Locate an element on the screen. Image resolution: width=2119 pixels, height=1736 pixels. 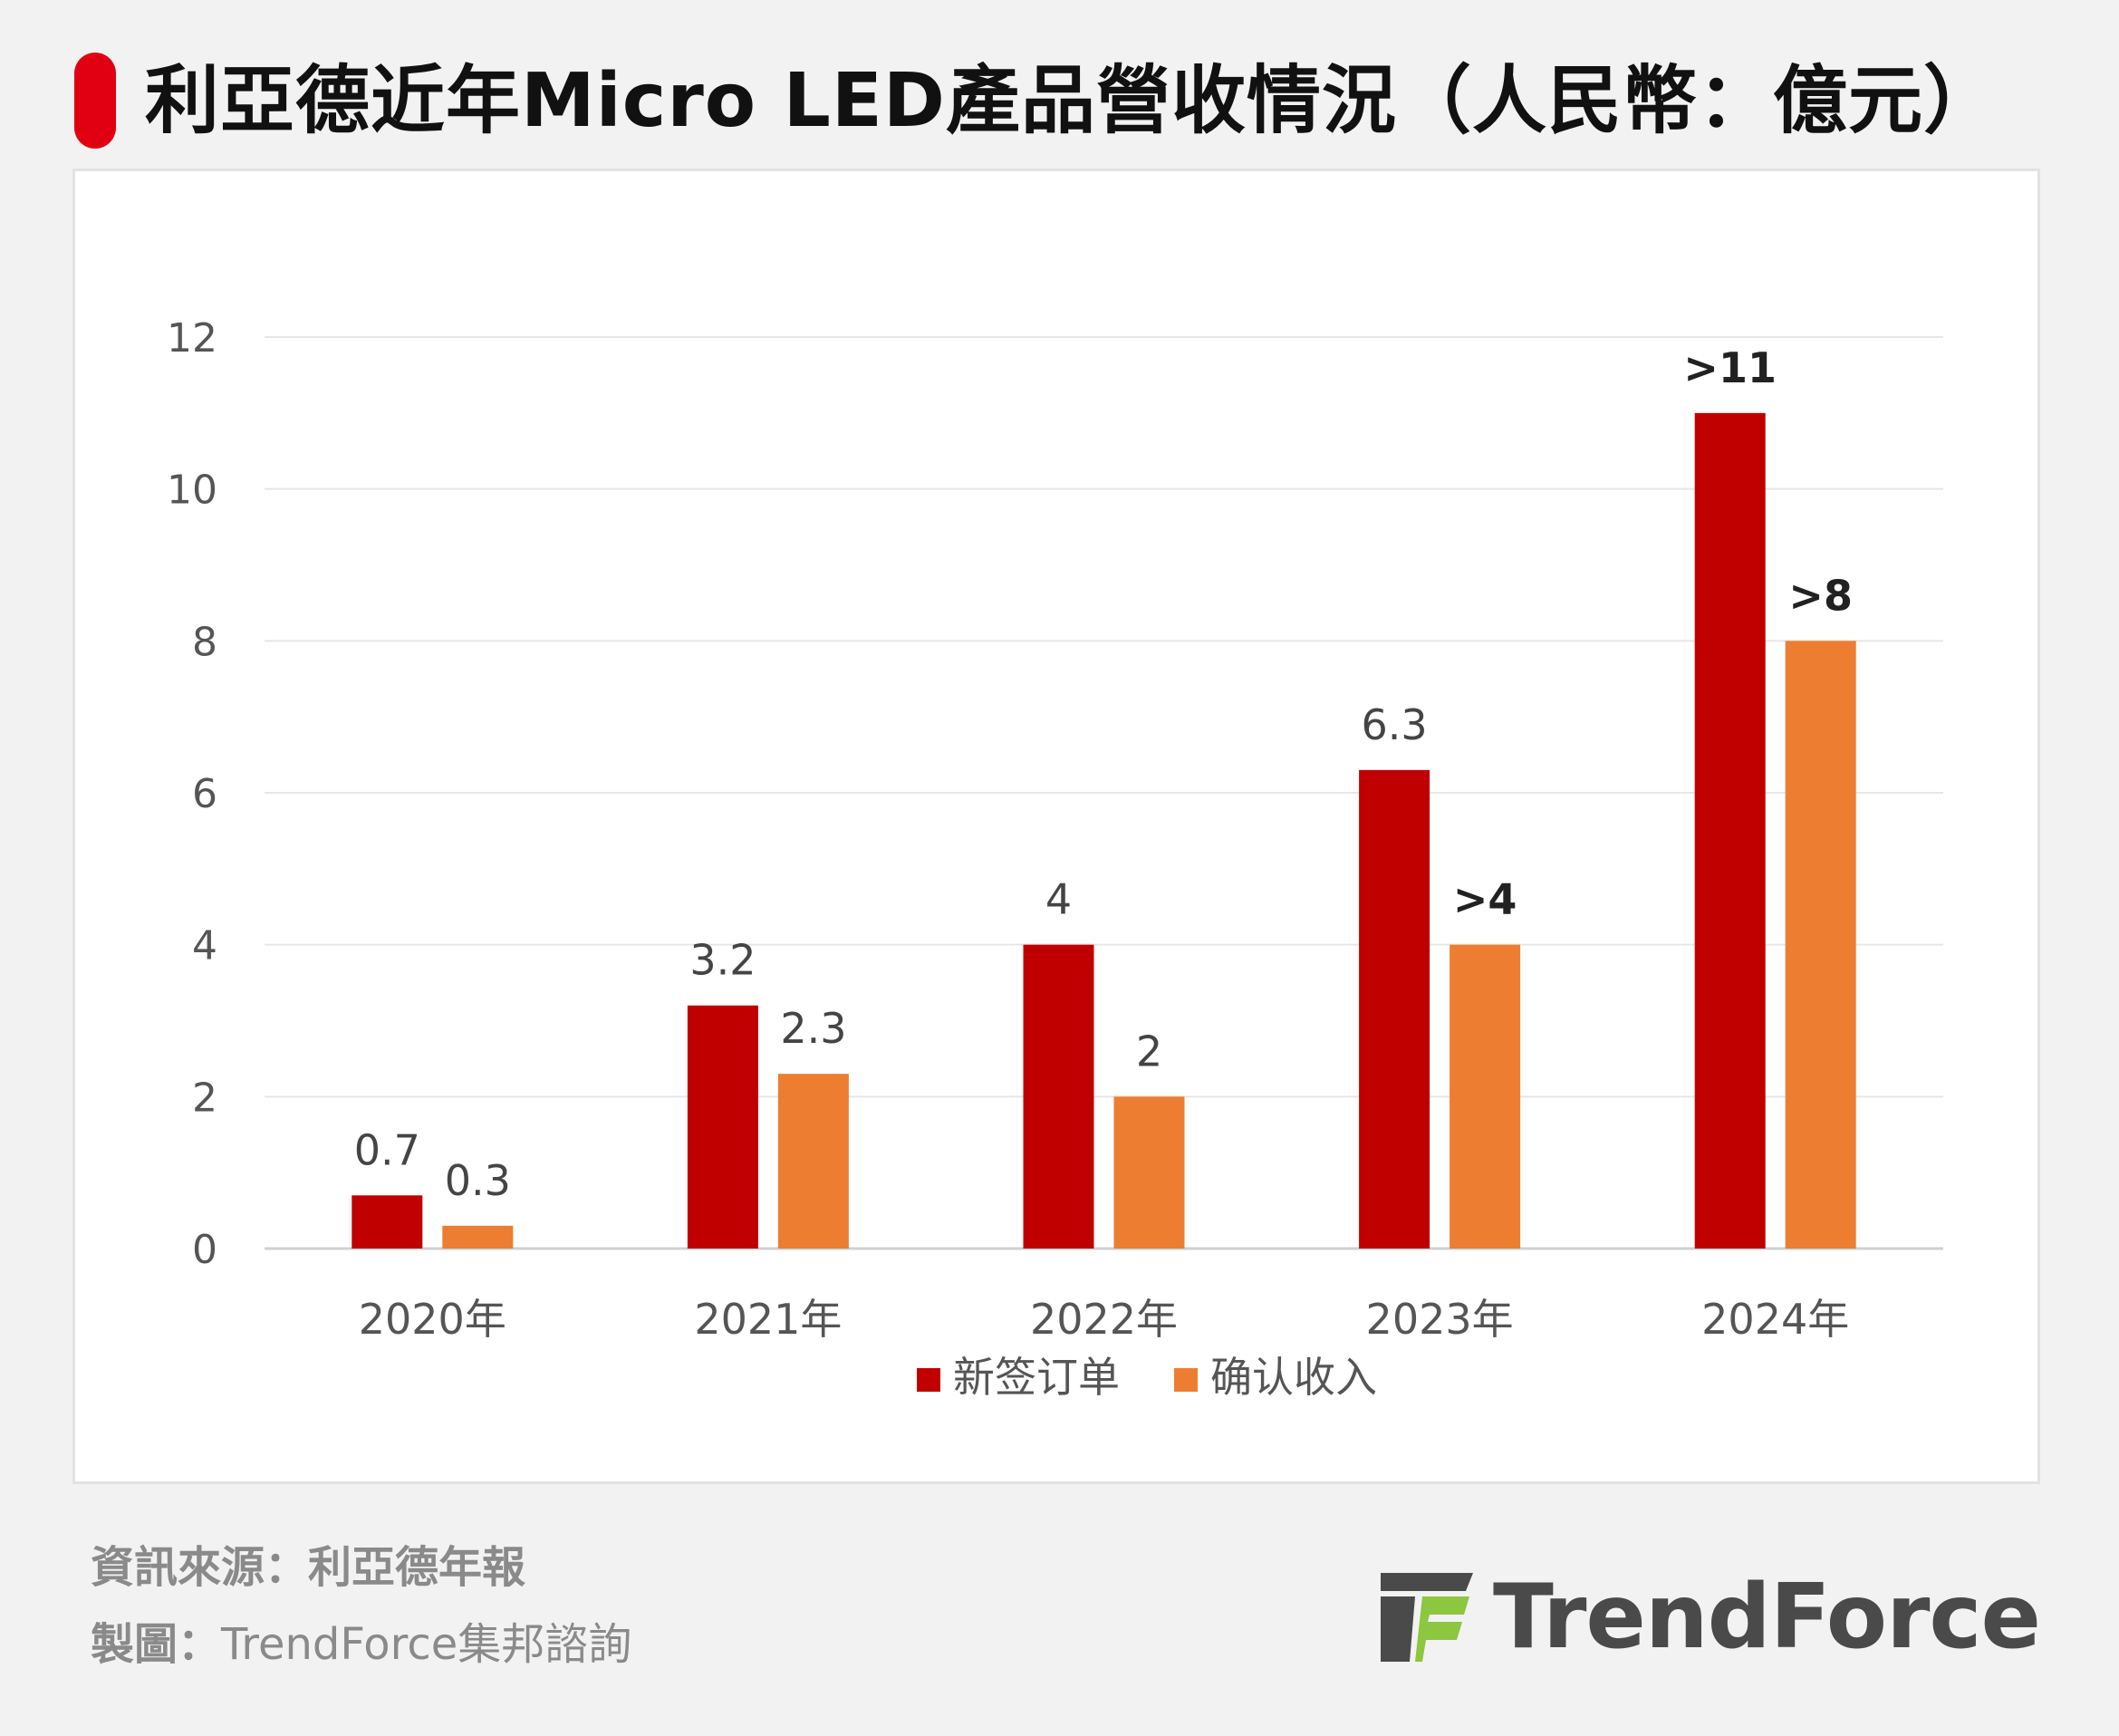
data-label: 0.3 is located at coordinates (478, 1180).